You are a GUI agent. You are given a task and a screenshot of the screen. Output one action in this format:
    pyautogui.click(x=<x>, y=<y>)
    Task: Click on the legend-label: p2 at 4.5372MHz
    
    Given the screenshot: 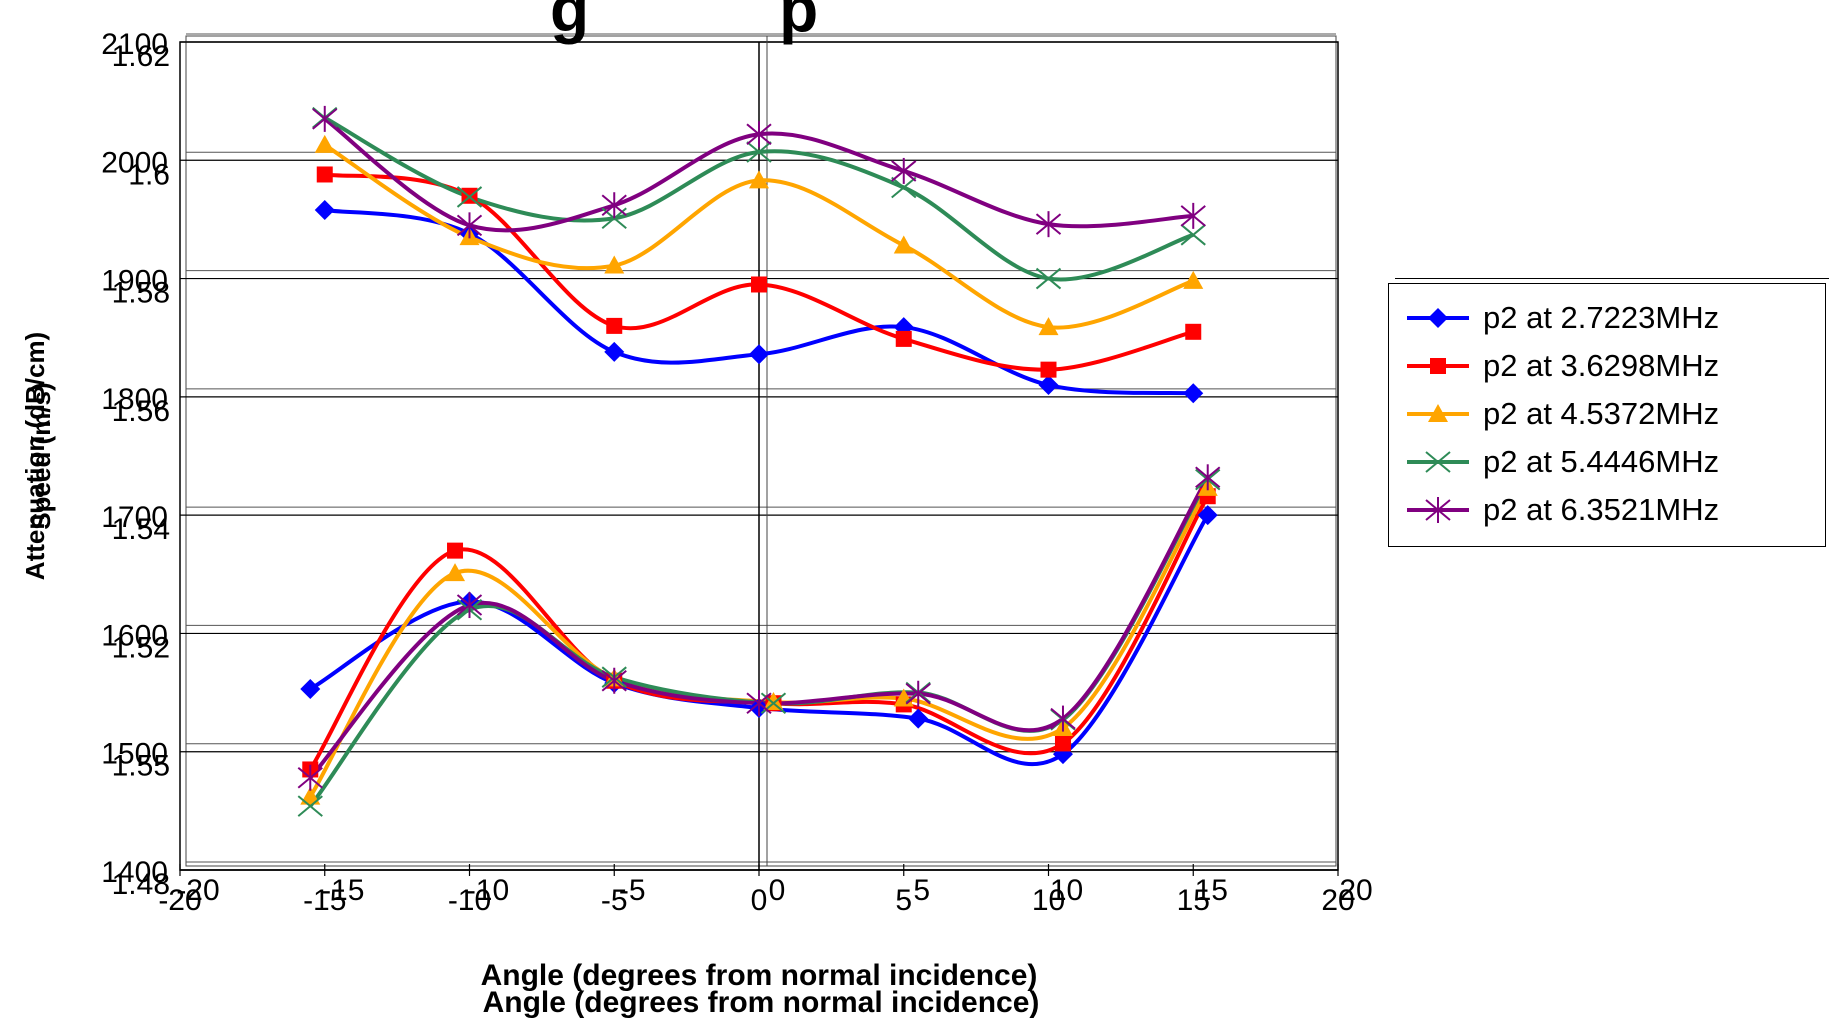 What is the action you would take?
    pyautogui.click(x=1601, y=413)
    